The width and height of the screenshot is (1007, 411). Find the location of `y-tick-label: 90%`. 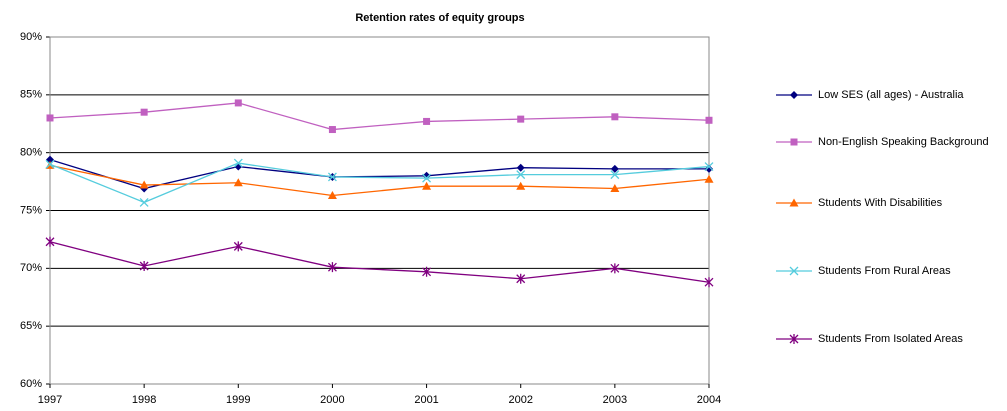

y-tick-label: 90% is located at coordinates (31, 37).